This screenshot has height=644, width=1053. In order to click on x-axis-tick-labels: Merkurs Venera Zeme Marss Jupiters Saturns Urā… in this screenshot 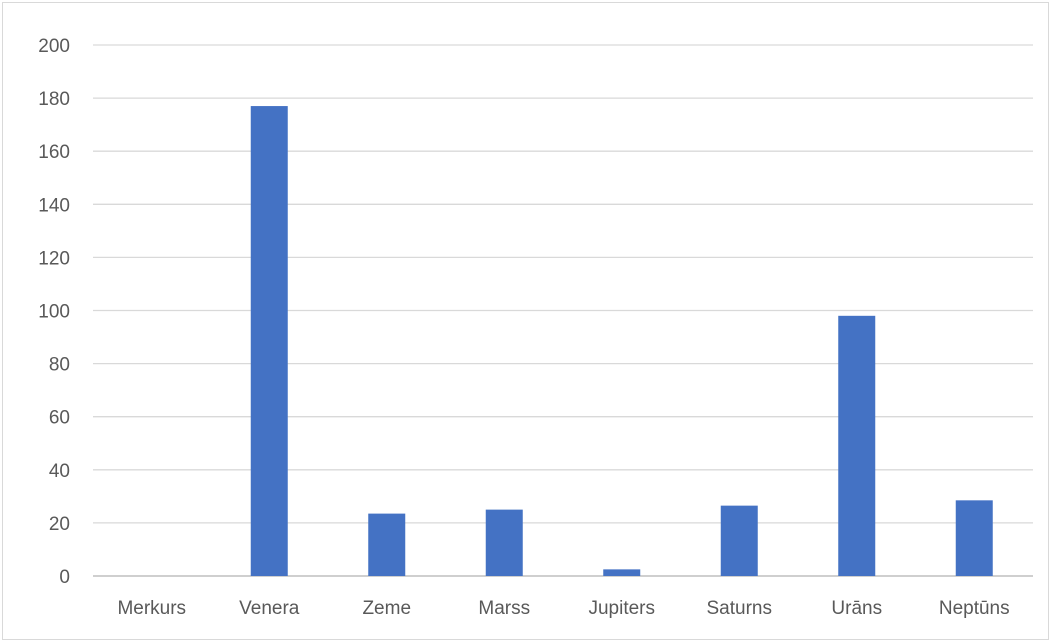, I will do `click(563, 608)`.